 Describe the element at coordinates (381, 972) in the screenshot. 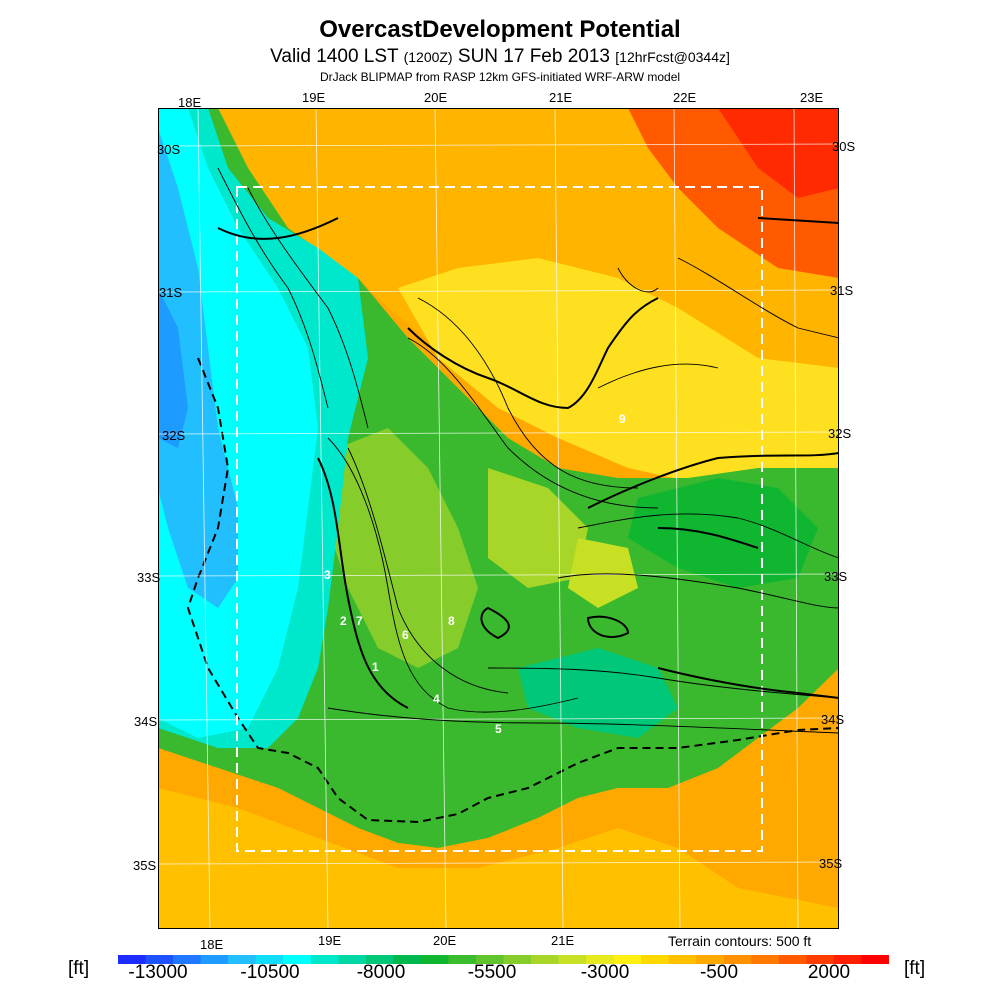

I see `colorbar-tick-2: -8000` at that location.